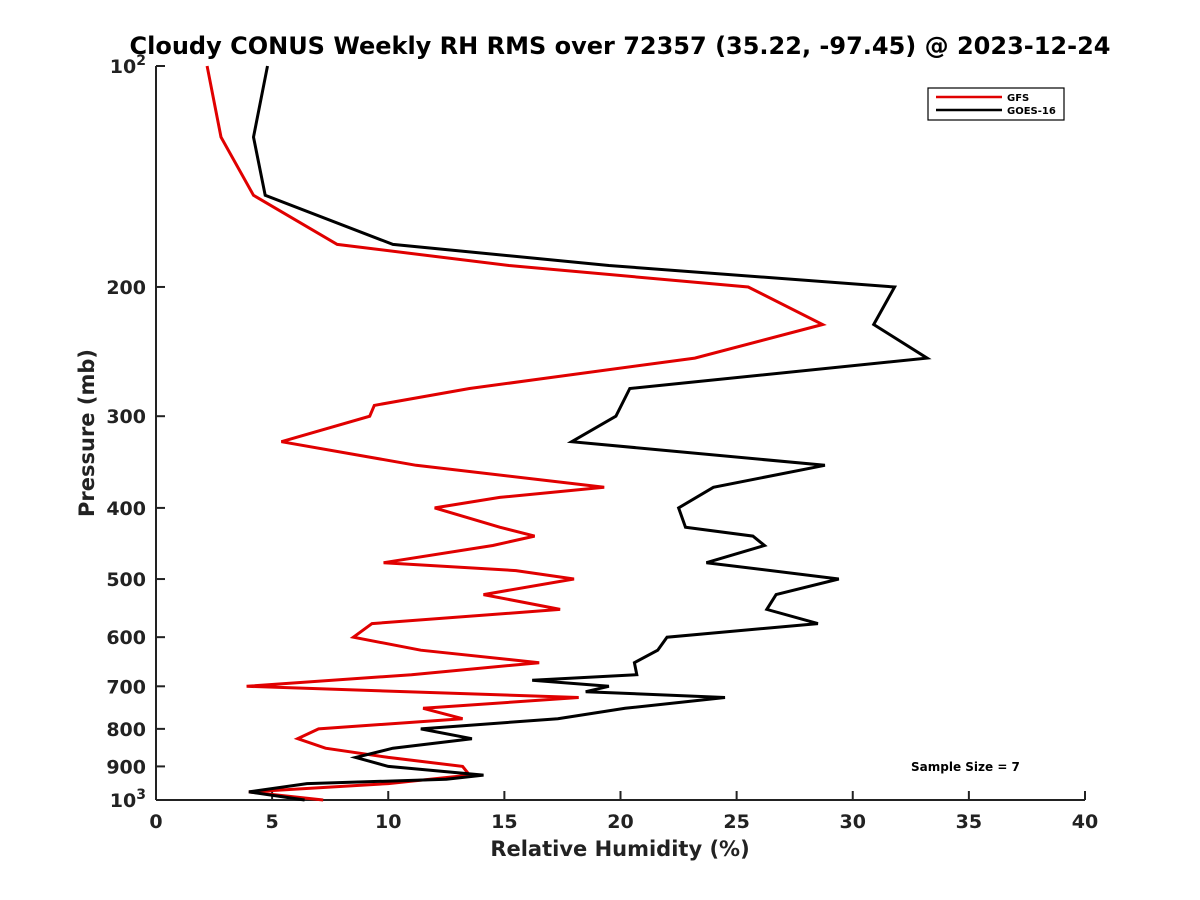 The width and height of the screenshot is (1200, 900). Describe the element at coordinates (155, 822) in the screenshot. I see `x-tick-label: 0` at that location.